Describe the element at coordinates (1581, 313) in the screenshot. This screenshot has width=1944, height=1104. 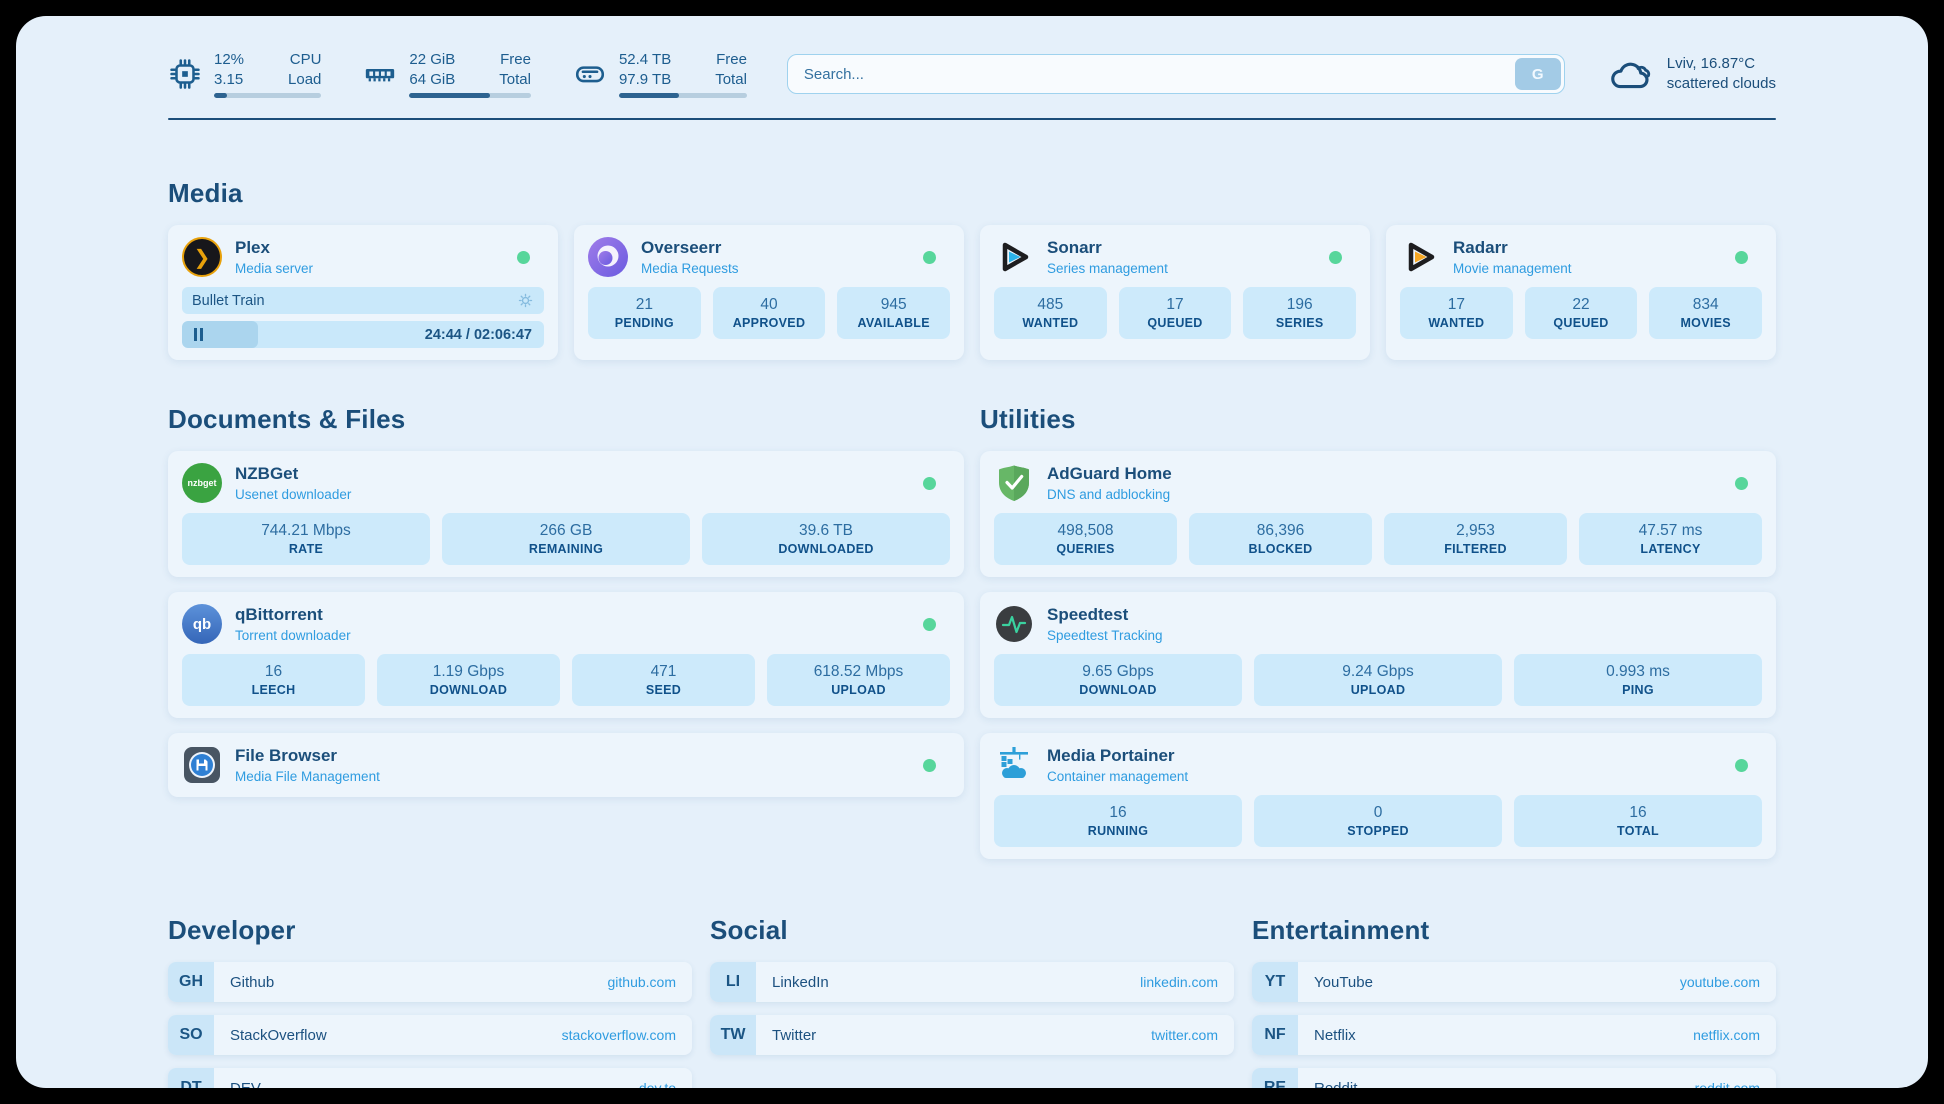
I see `stat-queued: 22 QUEUED` at that location.